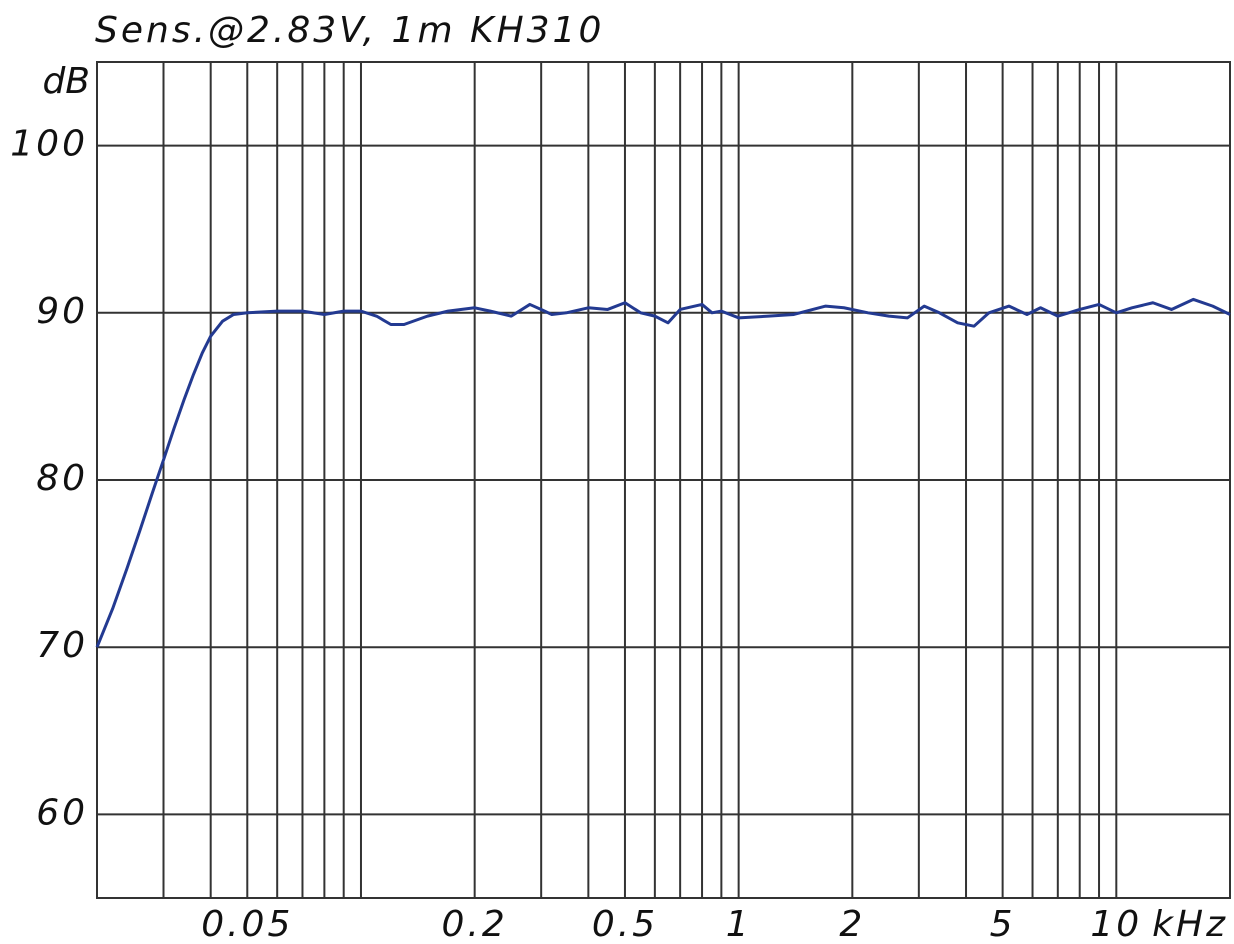  What do you see at coordinates (852, 924) in the screenshot?
I see `x-tick-label: 2` at bounding box center [852, 924].